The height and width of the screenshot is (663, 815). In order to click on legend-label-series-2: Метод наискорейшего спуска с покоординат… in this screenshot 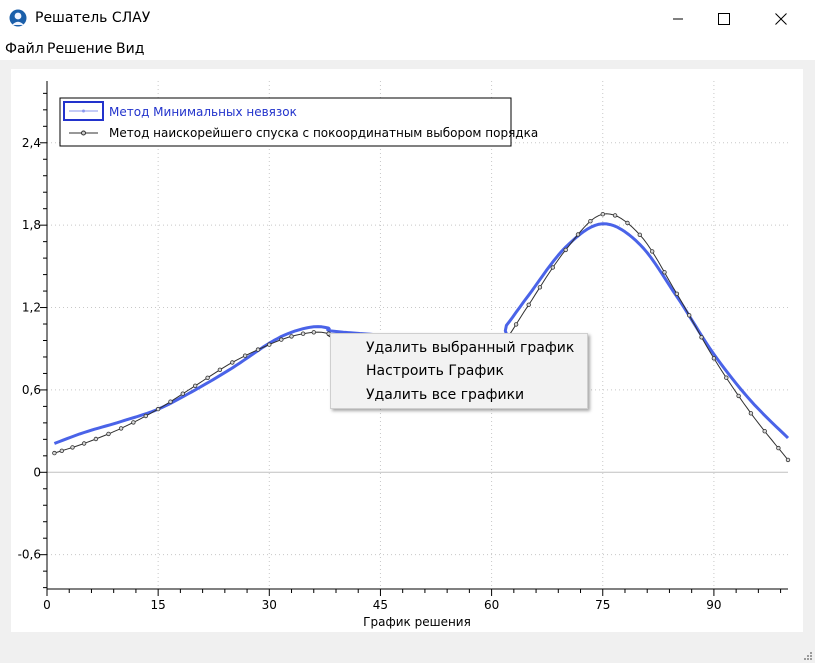, I will do `click(323, 133)`.